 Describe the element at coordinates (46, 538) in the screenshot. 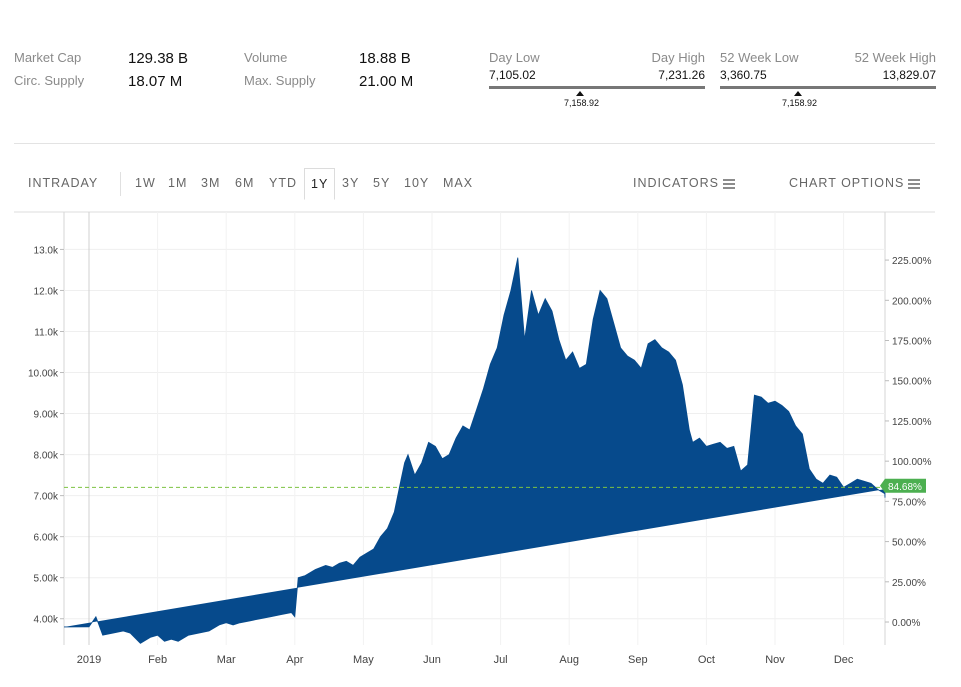

I see `y-left-tick-label: 6.00k` at that location.